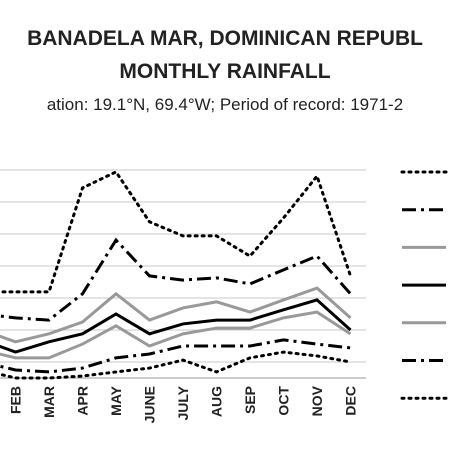 This screenshot has width=450, height=450. What do you see at coordinates (351, 401) in the screenshot?
I see `x-tick-label: DEC` at bounding box center [351, 401].